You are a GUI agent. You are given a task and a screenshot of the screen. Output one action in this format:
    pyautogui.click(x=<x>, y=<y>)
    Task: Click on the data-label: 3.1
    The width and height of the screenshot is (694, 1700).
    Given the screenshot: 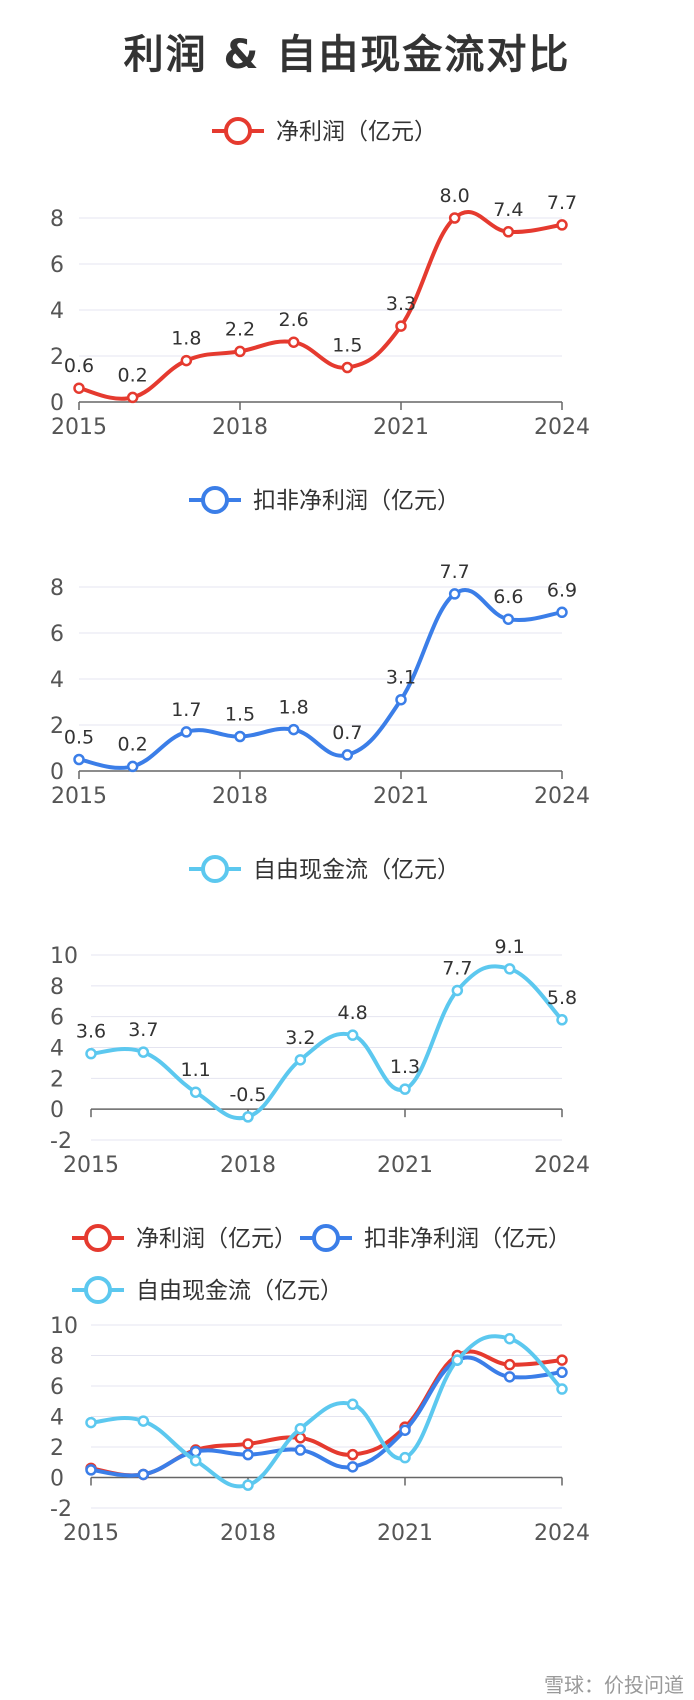 What is the action you would take?
    pyautogui.click(x=401, y=678)
    